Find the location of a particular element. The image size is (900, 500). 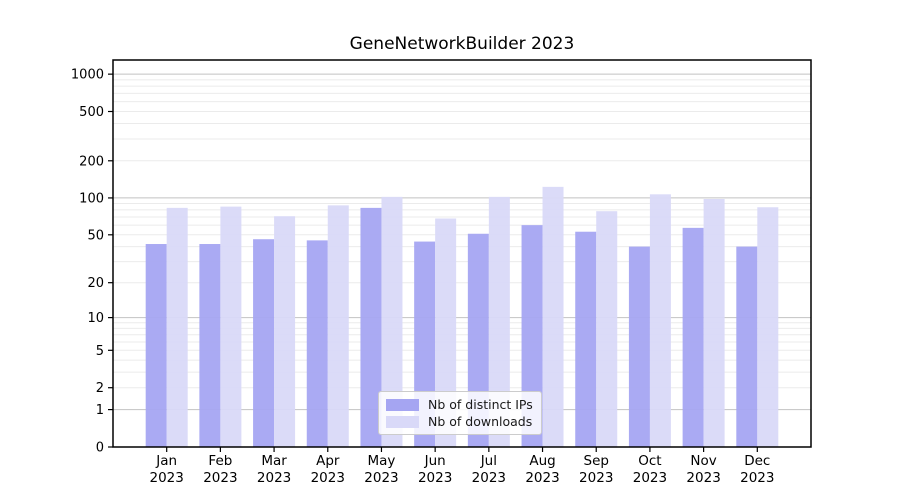

x-tick-label-month: Dec is located at coordinates (757, 461).